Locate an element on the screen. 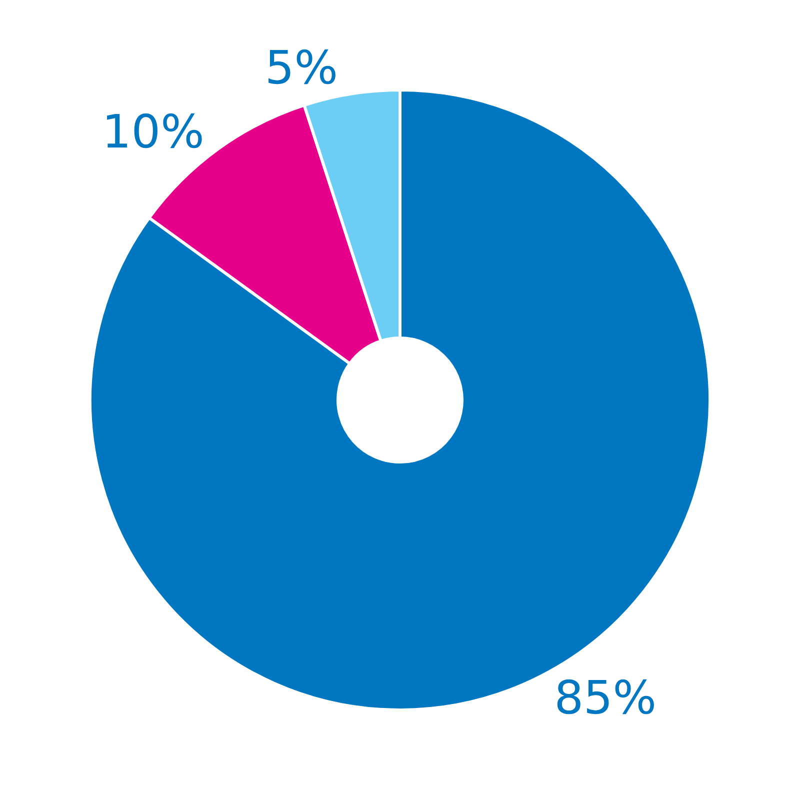  data-label: 10% is located at coordinates (153, 131).